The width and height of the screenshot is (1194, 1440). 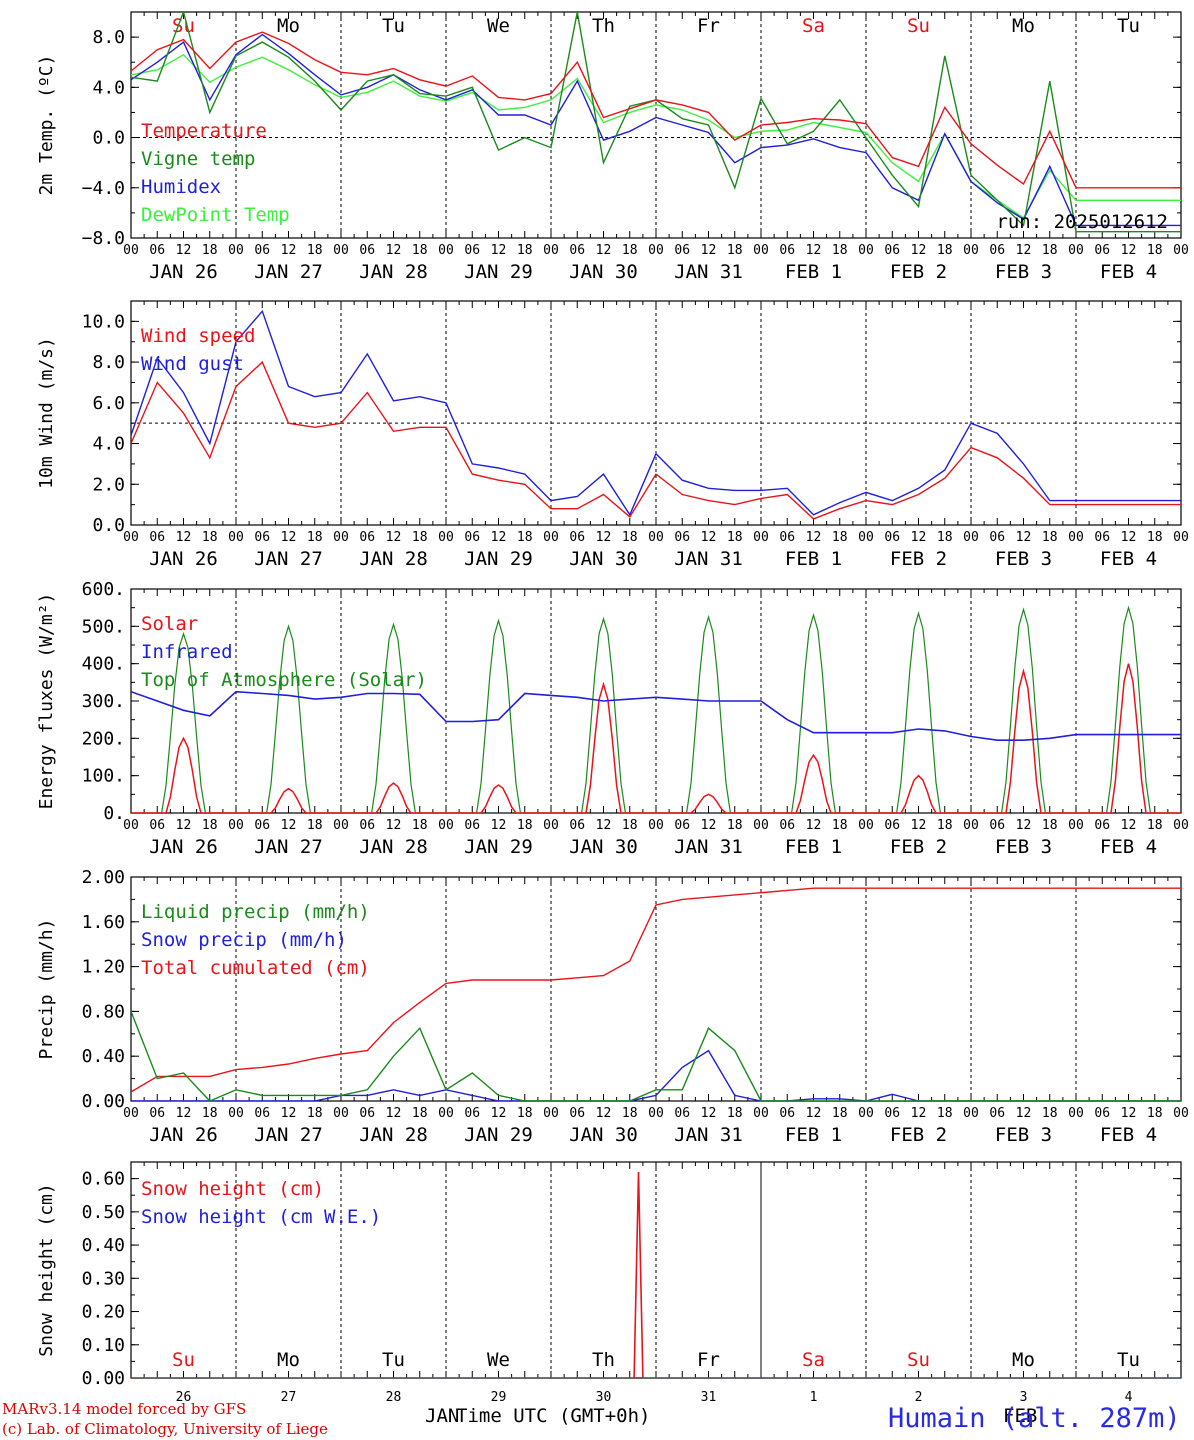 What do you see at coordinates (103, 1345) in the screenshot?
I see `y-tick-label: 0.10` at bounding box center [103, 1345].